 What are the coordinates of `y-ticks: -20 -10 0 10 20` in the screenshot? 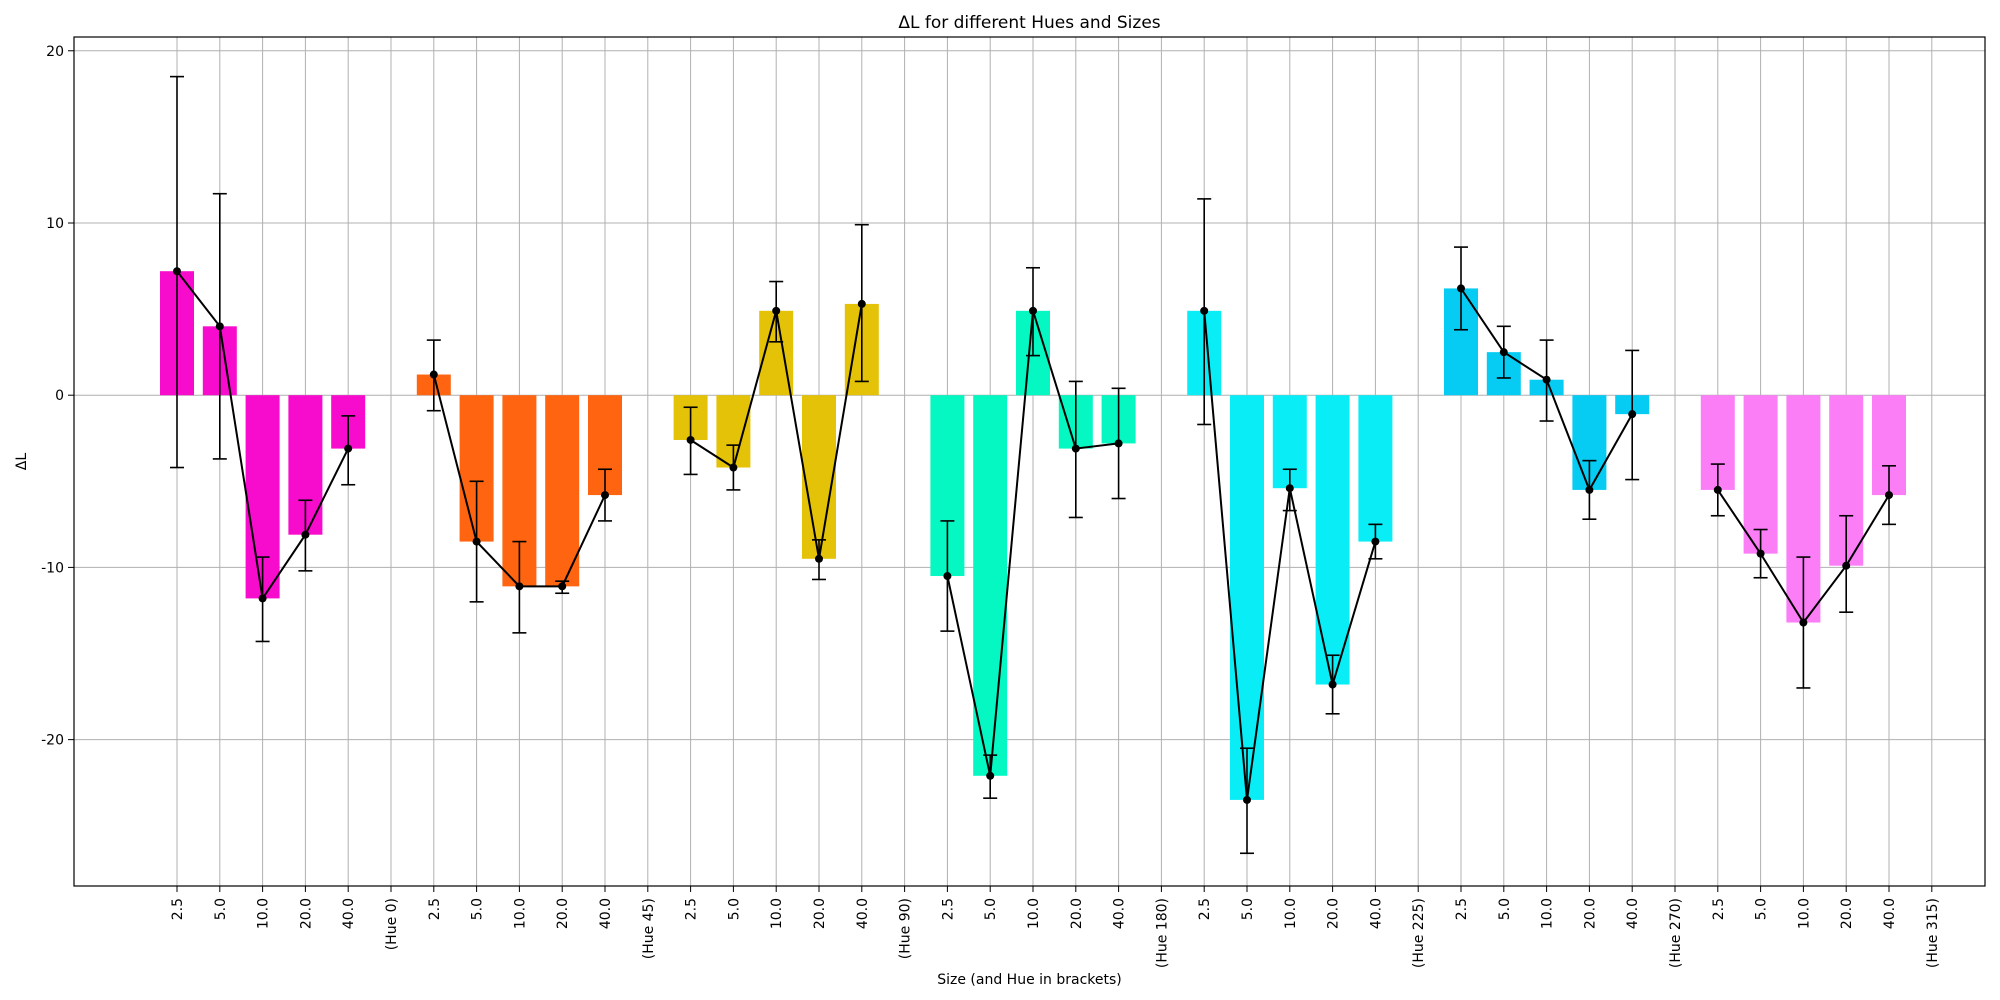 It's located at (57, 396).